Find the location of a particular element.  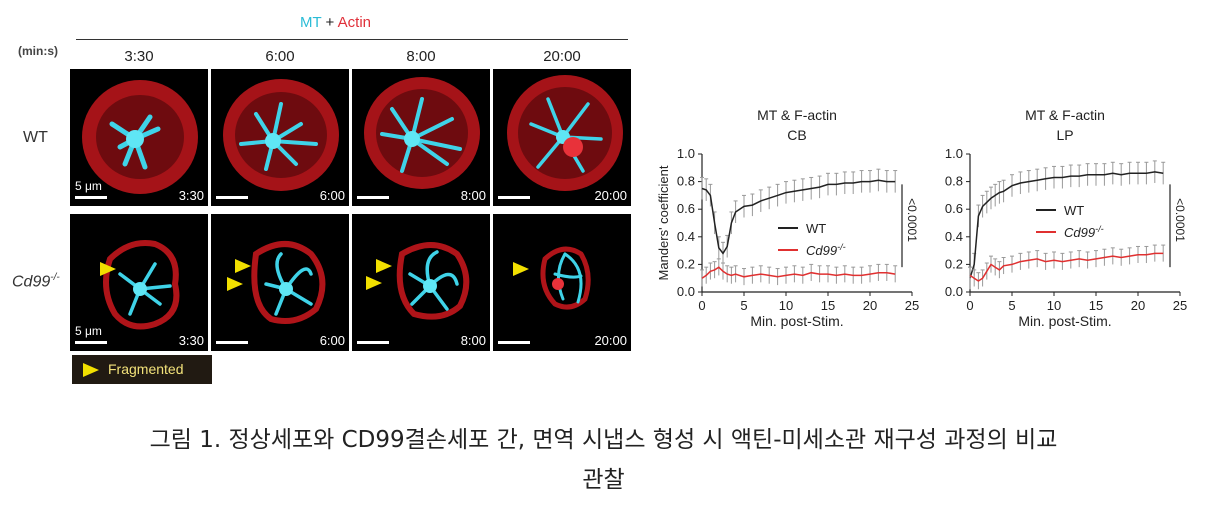

fragmented-legend: Fragmented is located at coordinates (142, 369).